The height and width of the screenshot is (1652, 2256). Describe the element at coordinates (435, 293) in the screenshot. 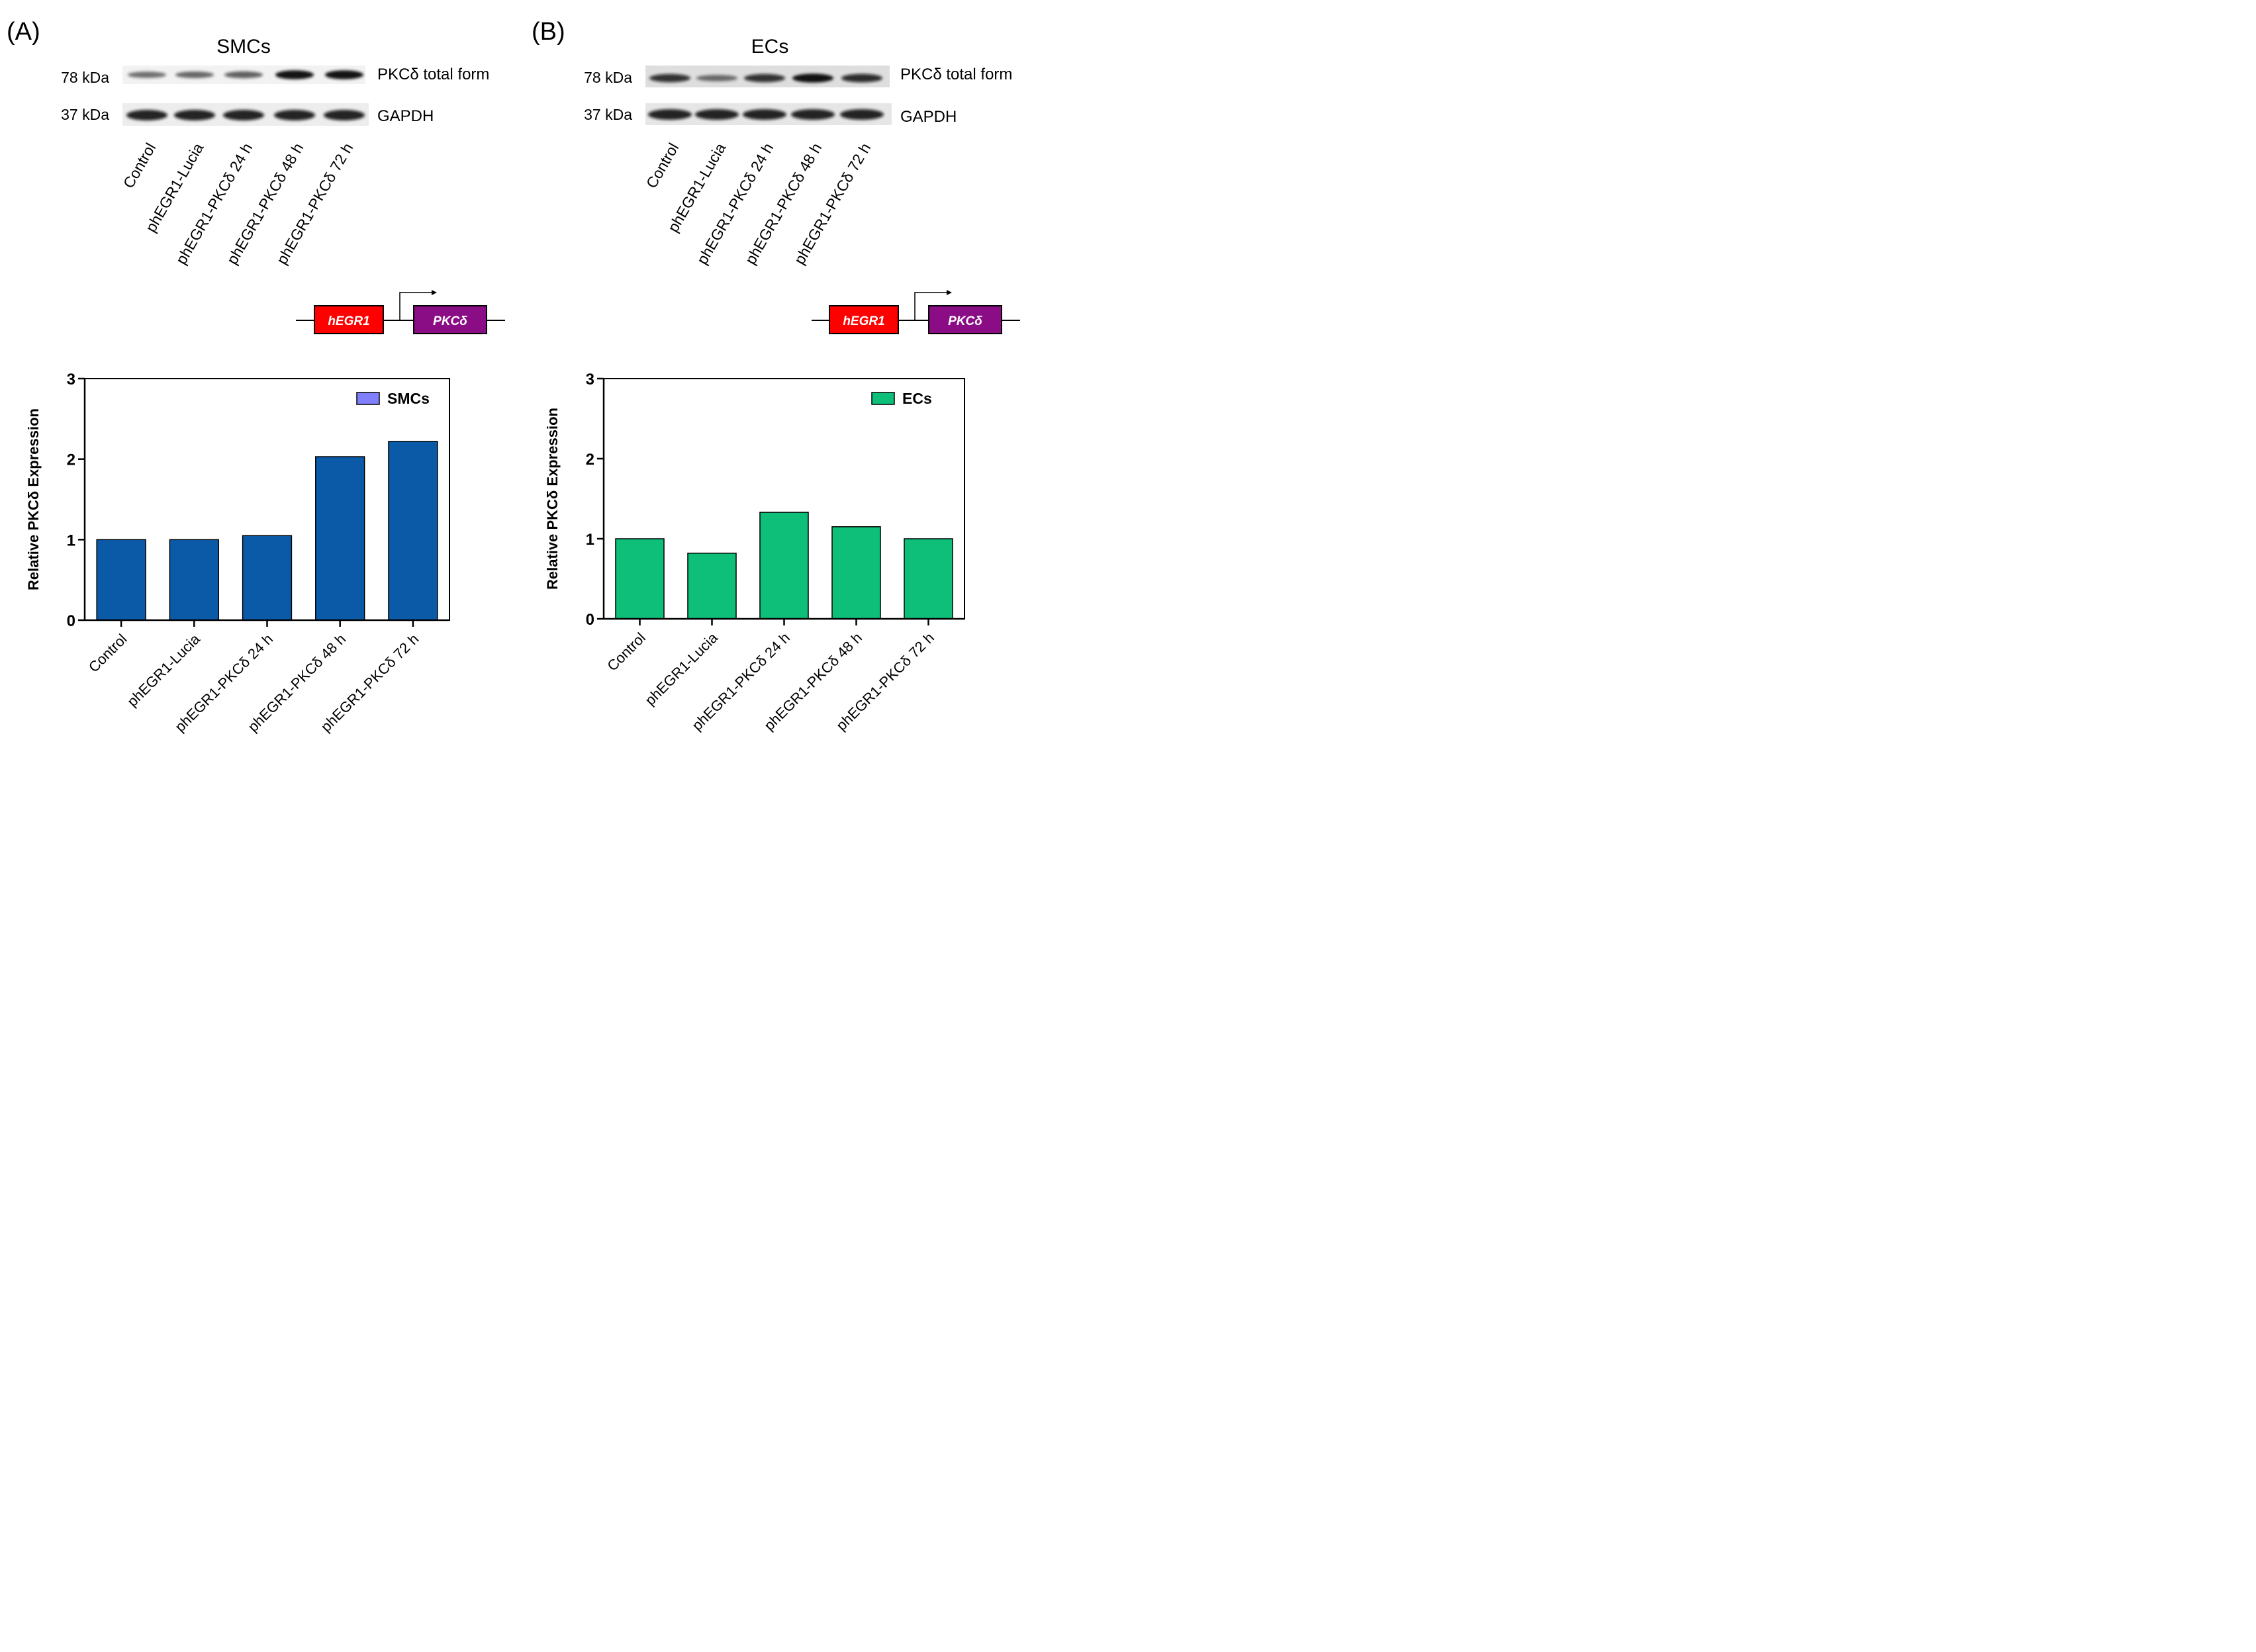

I see `construct-a-arrowhead` at that location.